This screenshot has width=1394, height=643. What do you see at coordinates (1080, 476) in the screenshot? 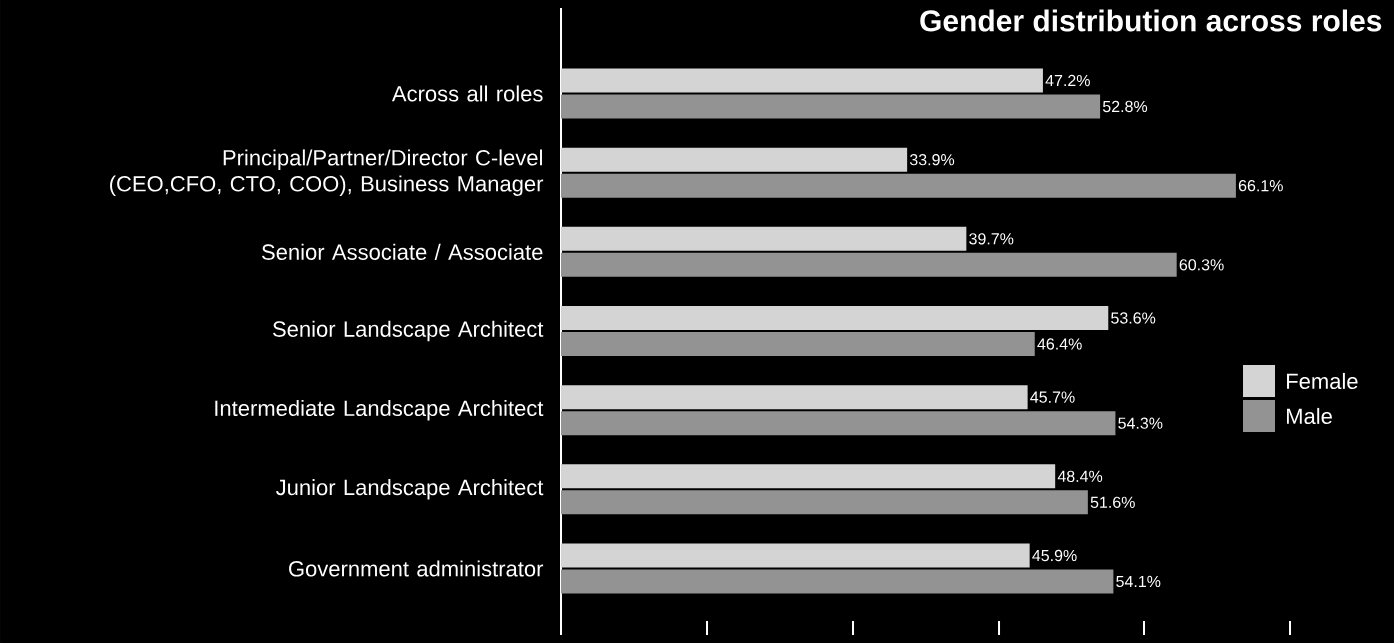
I see `data-label: 48.4%` at bounding box center [1080, 476].